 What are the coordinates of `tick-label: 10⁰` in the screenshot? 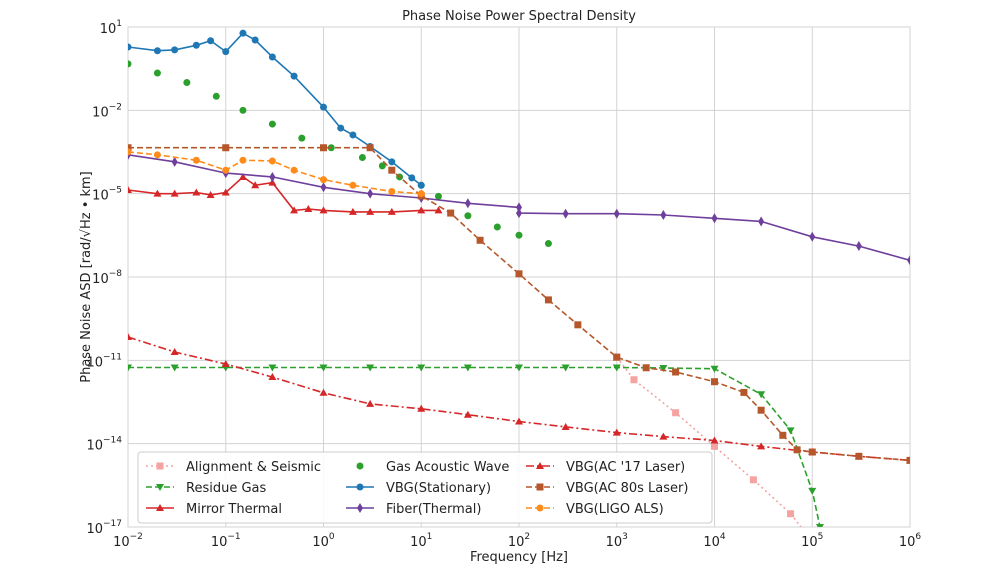 It's located at (323, 541).